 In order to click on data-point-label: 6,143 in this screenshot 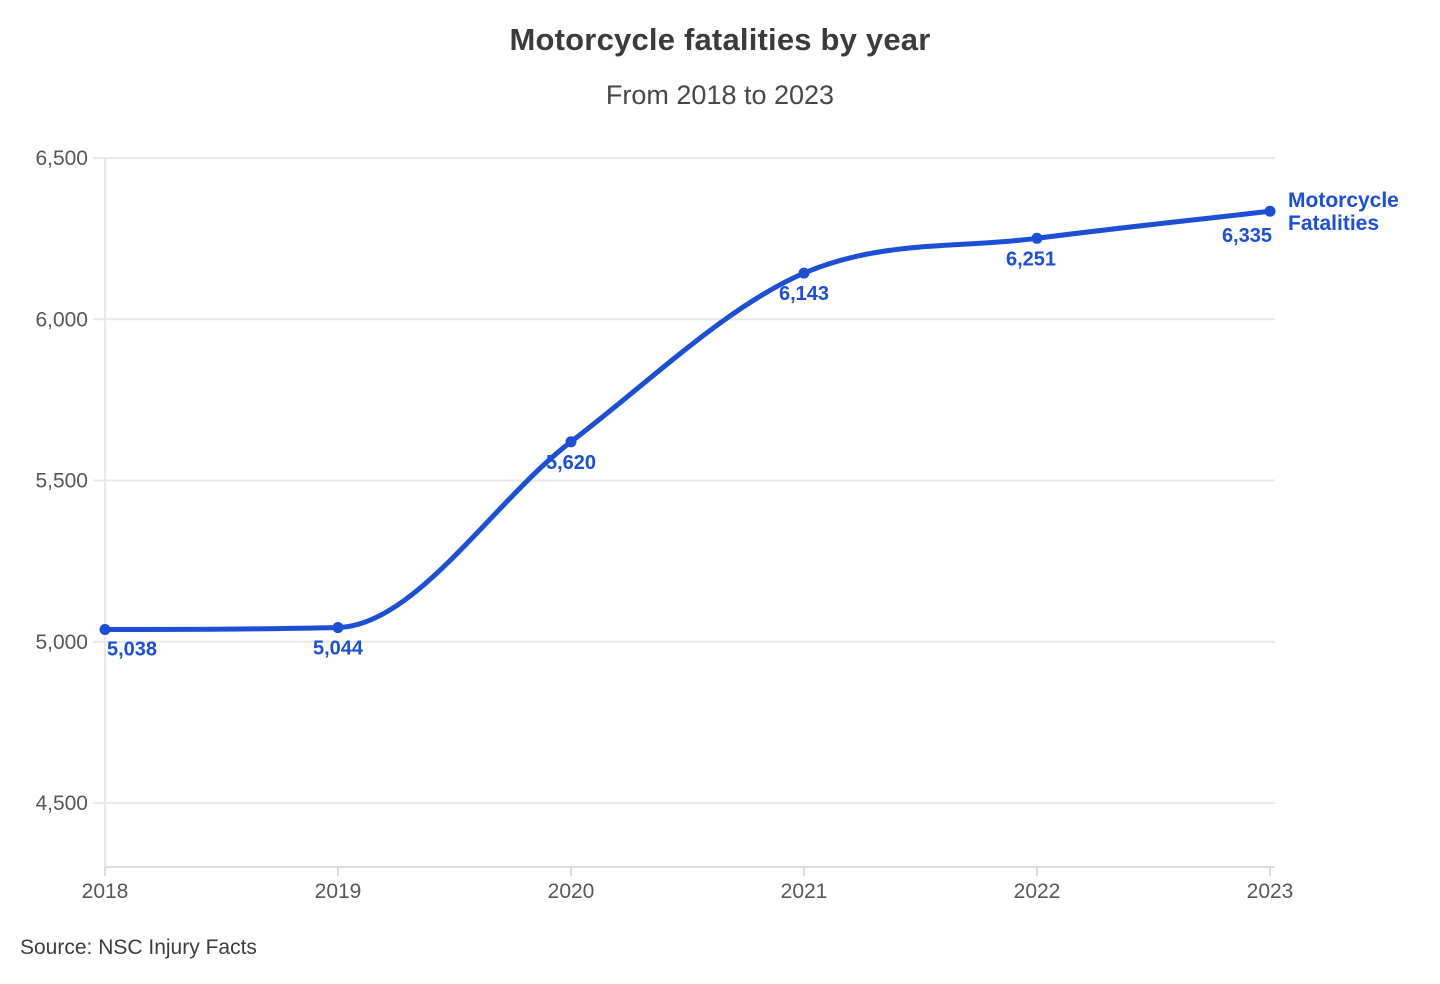, I will do `click(804, 294)`.